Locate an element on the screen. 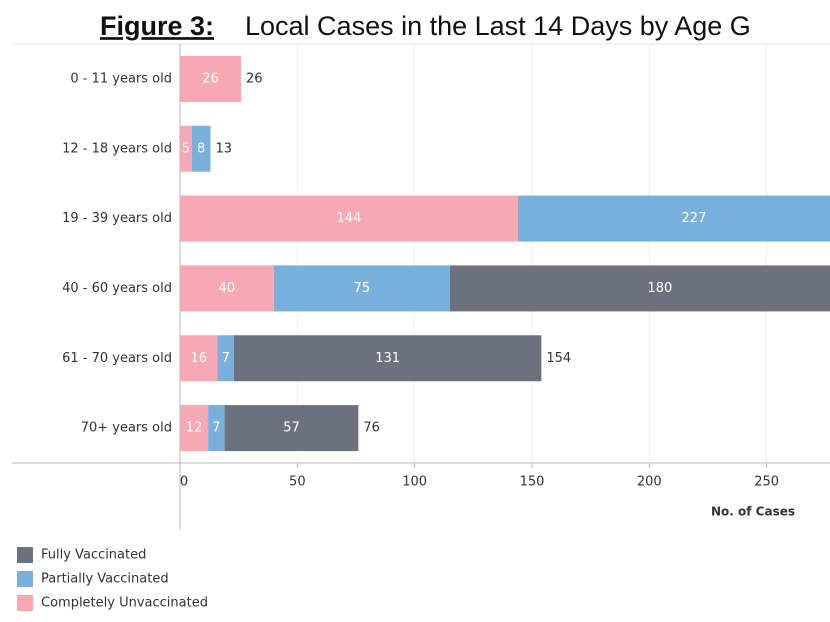 The height and width of the screenshot is (622, 830). y-tick-label: 61 - 70 years old is located at coordinates (117, 358).